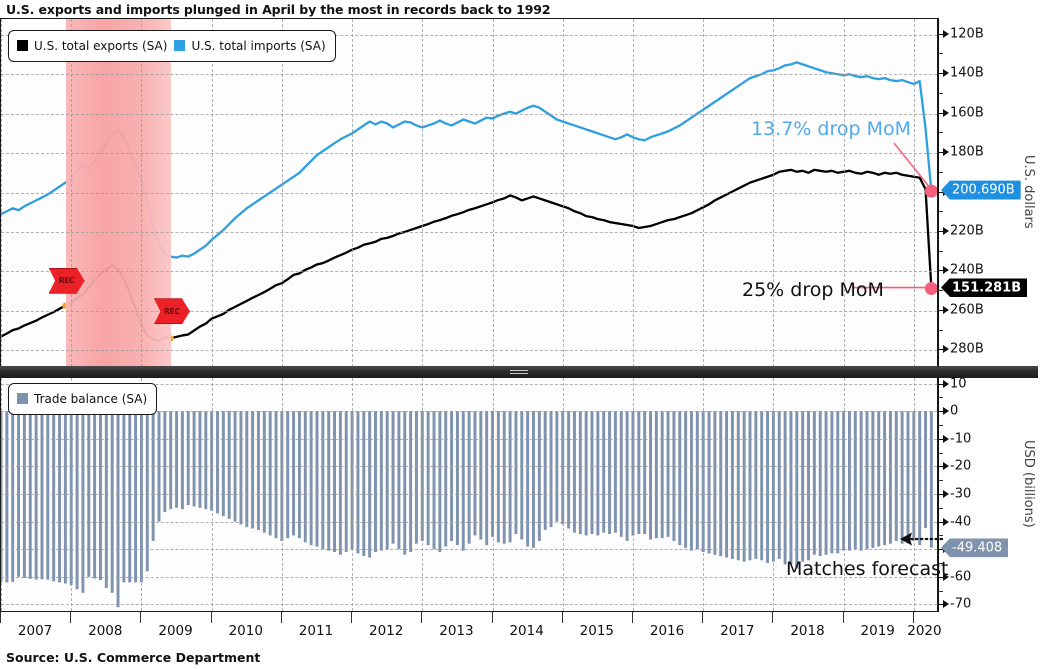 Image resolution: width=1050 pixels, height=669 pixels. Describe the element at coordinates (813, 290) in the screenshot. I see `annotation-exports-drop: 25% drop MoM` at that location.